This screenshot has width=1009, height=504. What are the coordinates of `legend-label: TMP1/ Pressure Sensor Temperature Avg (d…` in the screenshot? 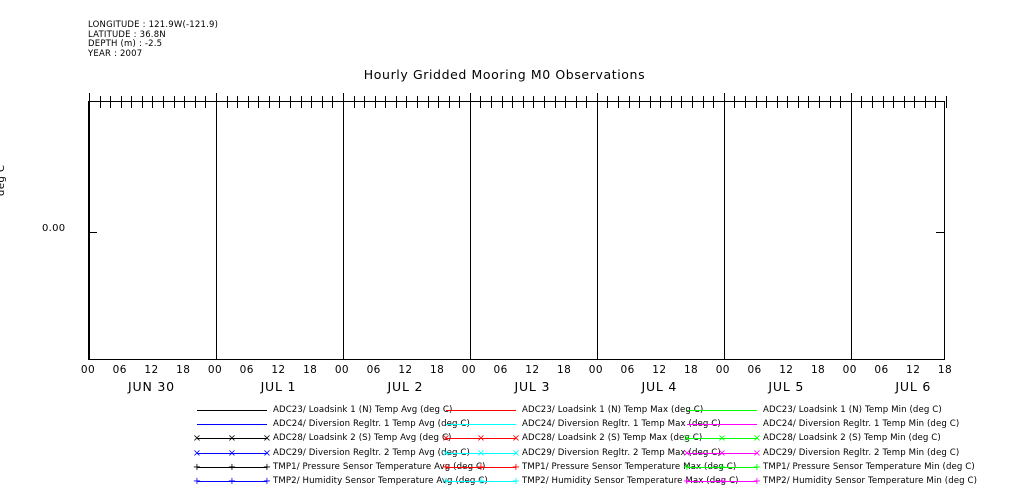 It's located at (379, 466).